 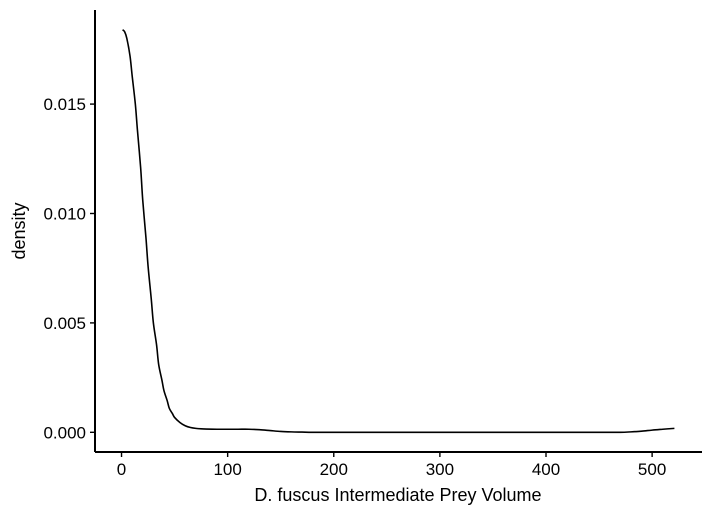 What do you see at coordinates (397, 495) in the screenshot?
I see `x-axis-title: D. fuscus Intermediate Prey Volume` at bounding box center [397, 495].